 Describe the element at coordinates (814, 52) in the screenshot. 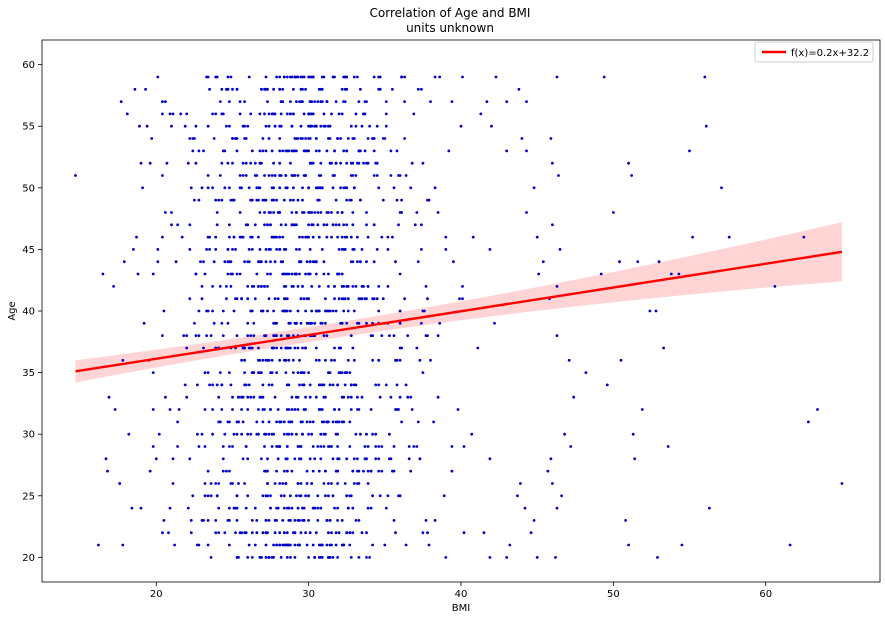

I see `legend-box` at that location.